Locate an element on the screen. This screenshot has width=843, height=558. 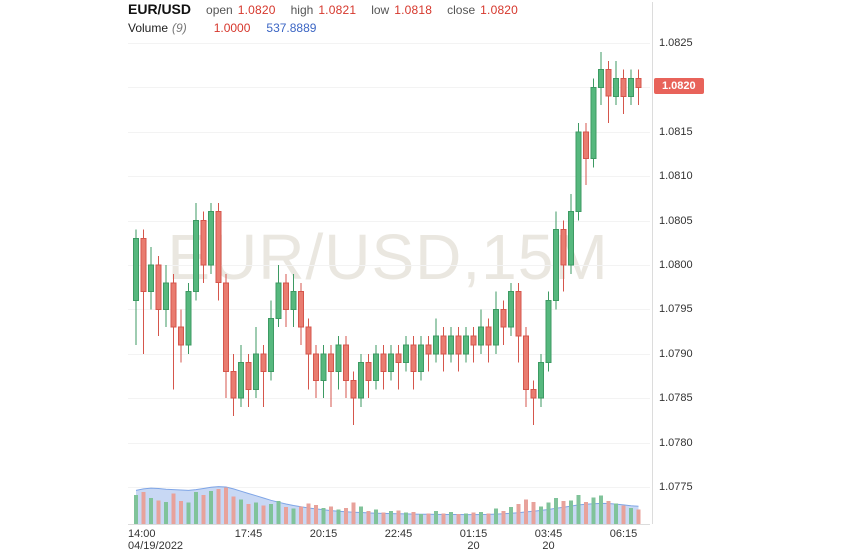
last-price-badge: 1.0820 is located at coordinates (679, 86).